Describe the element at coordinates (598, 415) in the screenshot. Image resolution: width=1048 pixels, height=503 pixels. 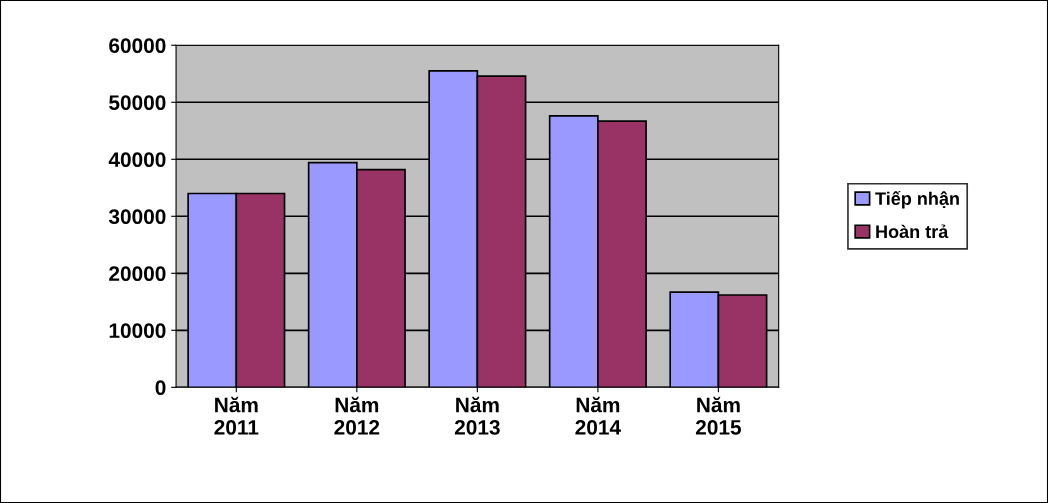
I see `x-tick-label: Năm 2014` at that location.